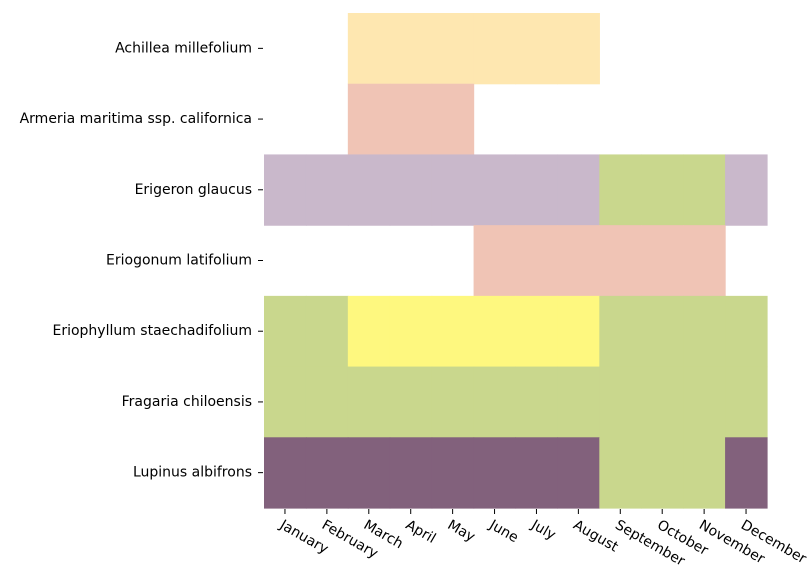  Describe the element at coordinates (543, 530) in the screenshot. I see `x-tick-label: July` at that location.